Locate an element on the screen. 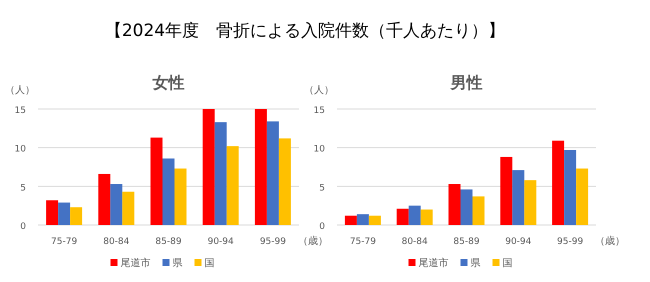  chart-title: 女性 is located at coordinates (168, 82).